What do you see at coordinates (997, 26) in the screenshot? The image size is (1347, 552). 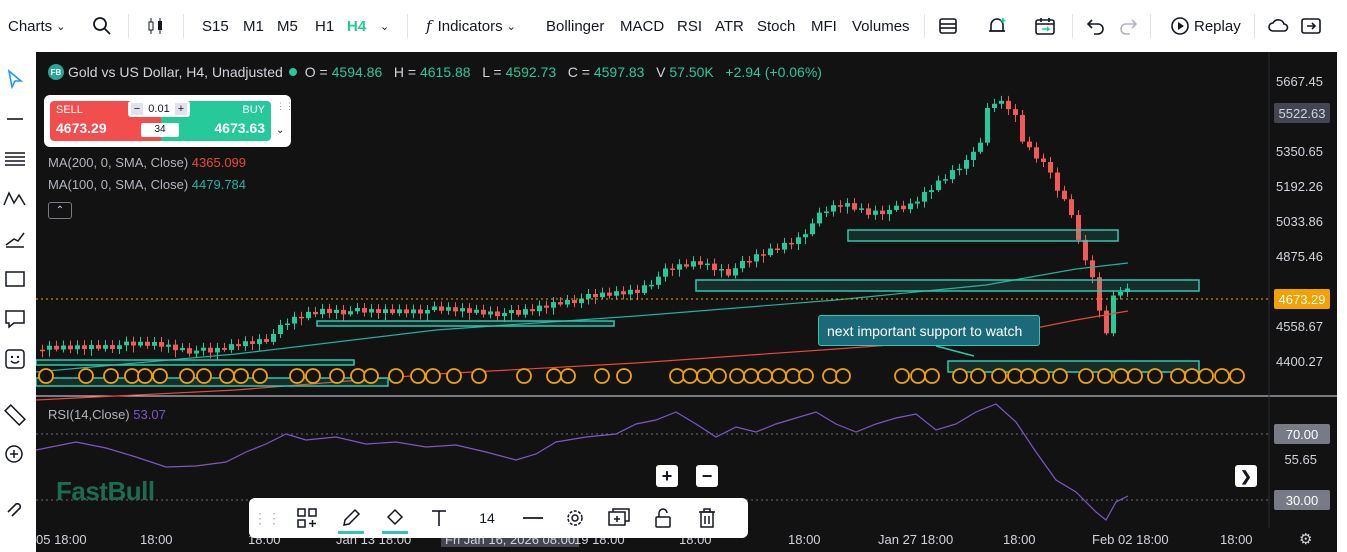 I see `alert-button` at bounding box center [997, 26].